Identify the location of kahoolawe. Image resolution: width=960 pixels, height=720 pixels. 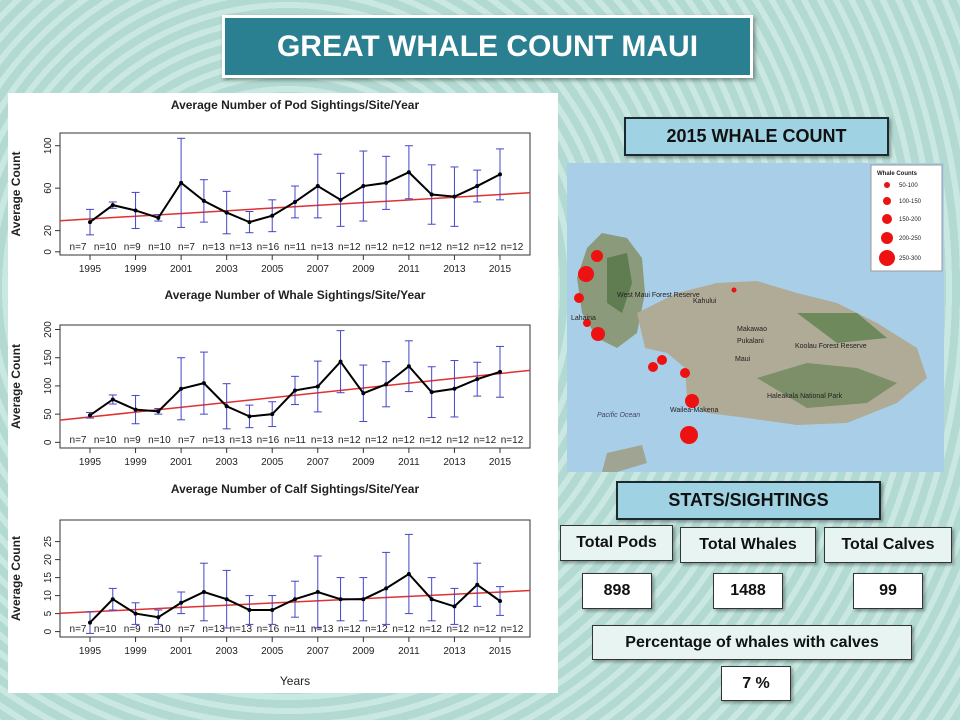
(624, 458).